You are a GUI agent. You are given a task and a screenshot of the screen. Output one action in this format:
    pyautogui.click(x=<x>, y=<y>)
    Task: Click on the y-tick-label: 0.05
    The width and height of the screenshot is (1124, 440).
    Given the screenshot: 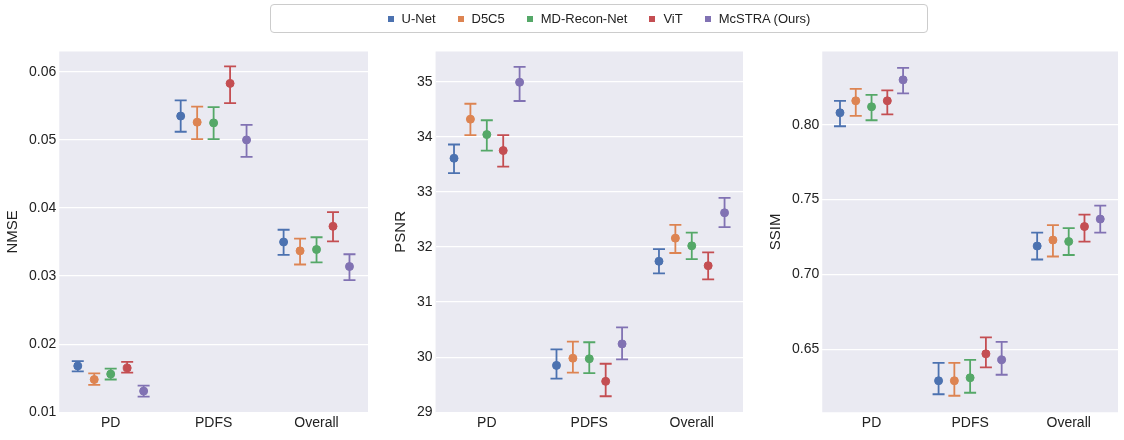 What is the action you would take?
    pyautogui.click(x=43, y=138)
    